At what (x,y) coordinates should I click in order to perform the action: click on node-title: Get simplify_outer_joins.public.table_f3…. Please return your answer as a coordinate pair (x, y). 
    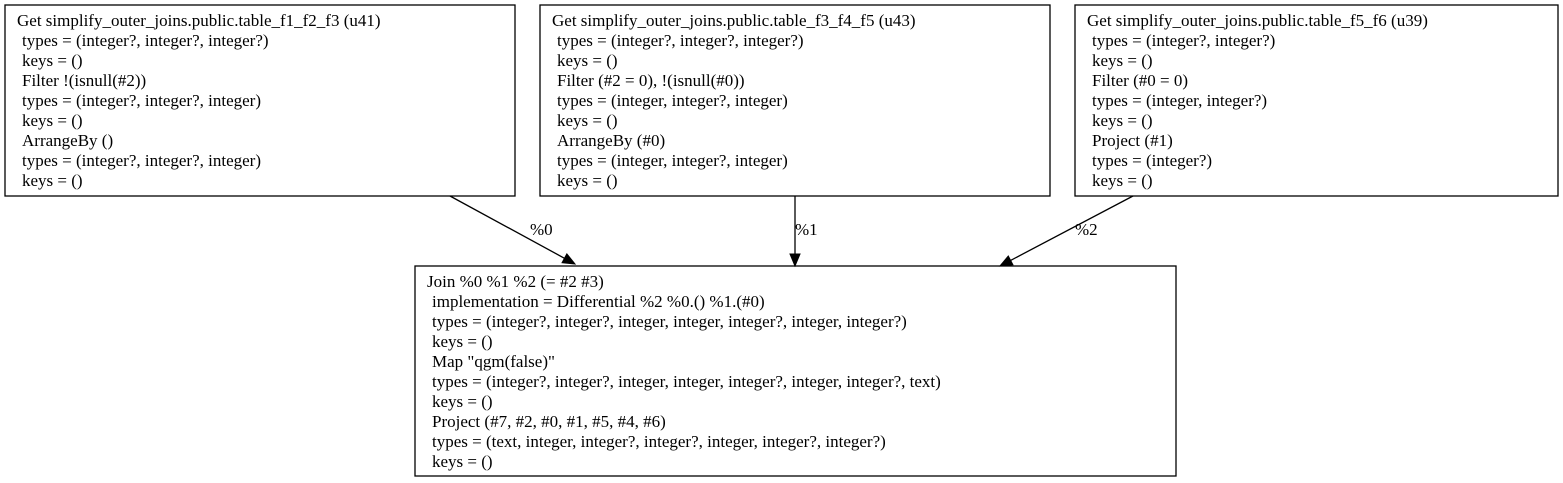
    Looking at the image, I should click on (734, 20).